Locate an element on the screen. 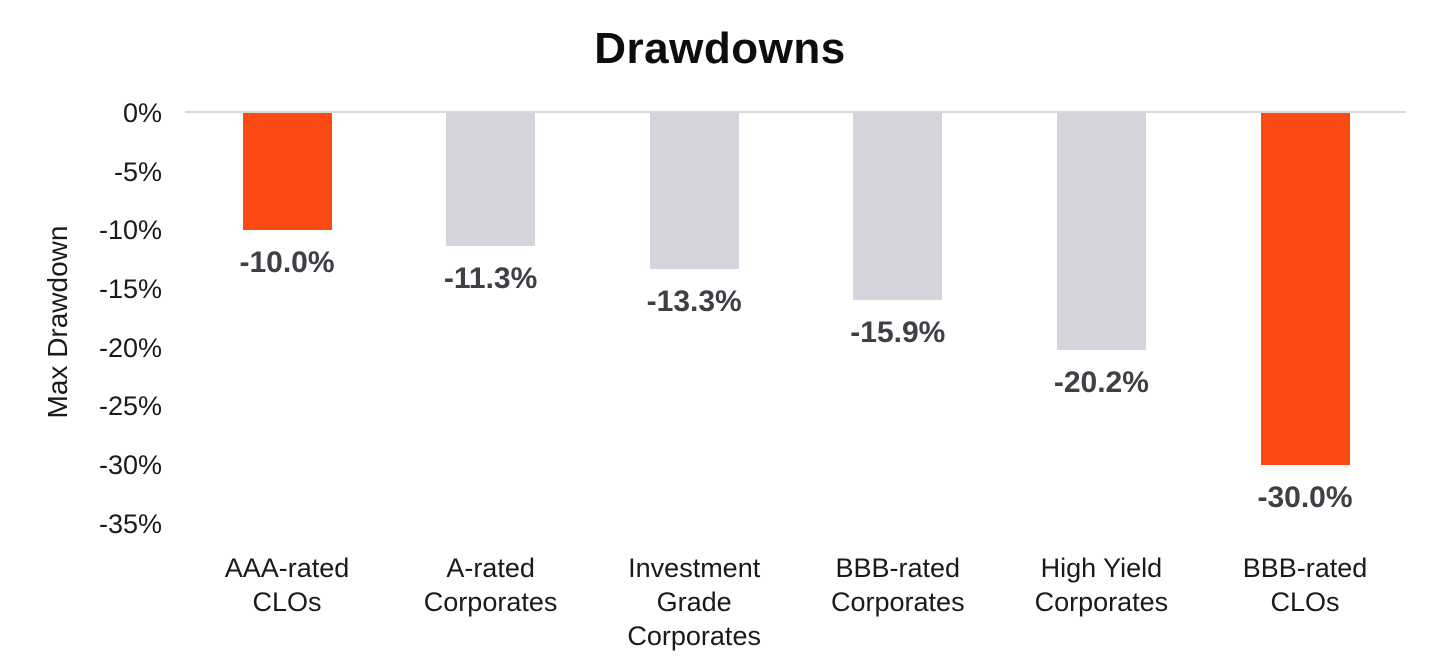  category-label: BBB-rated CLOs is located at coordinates (1305, 585).